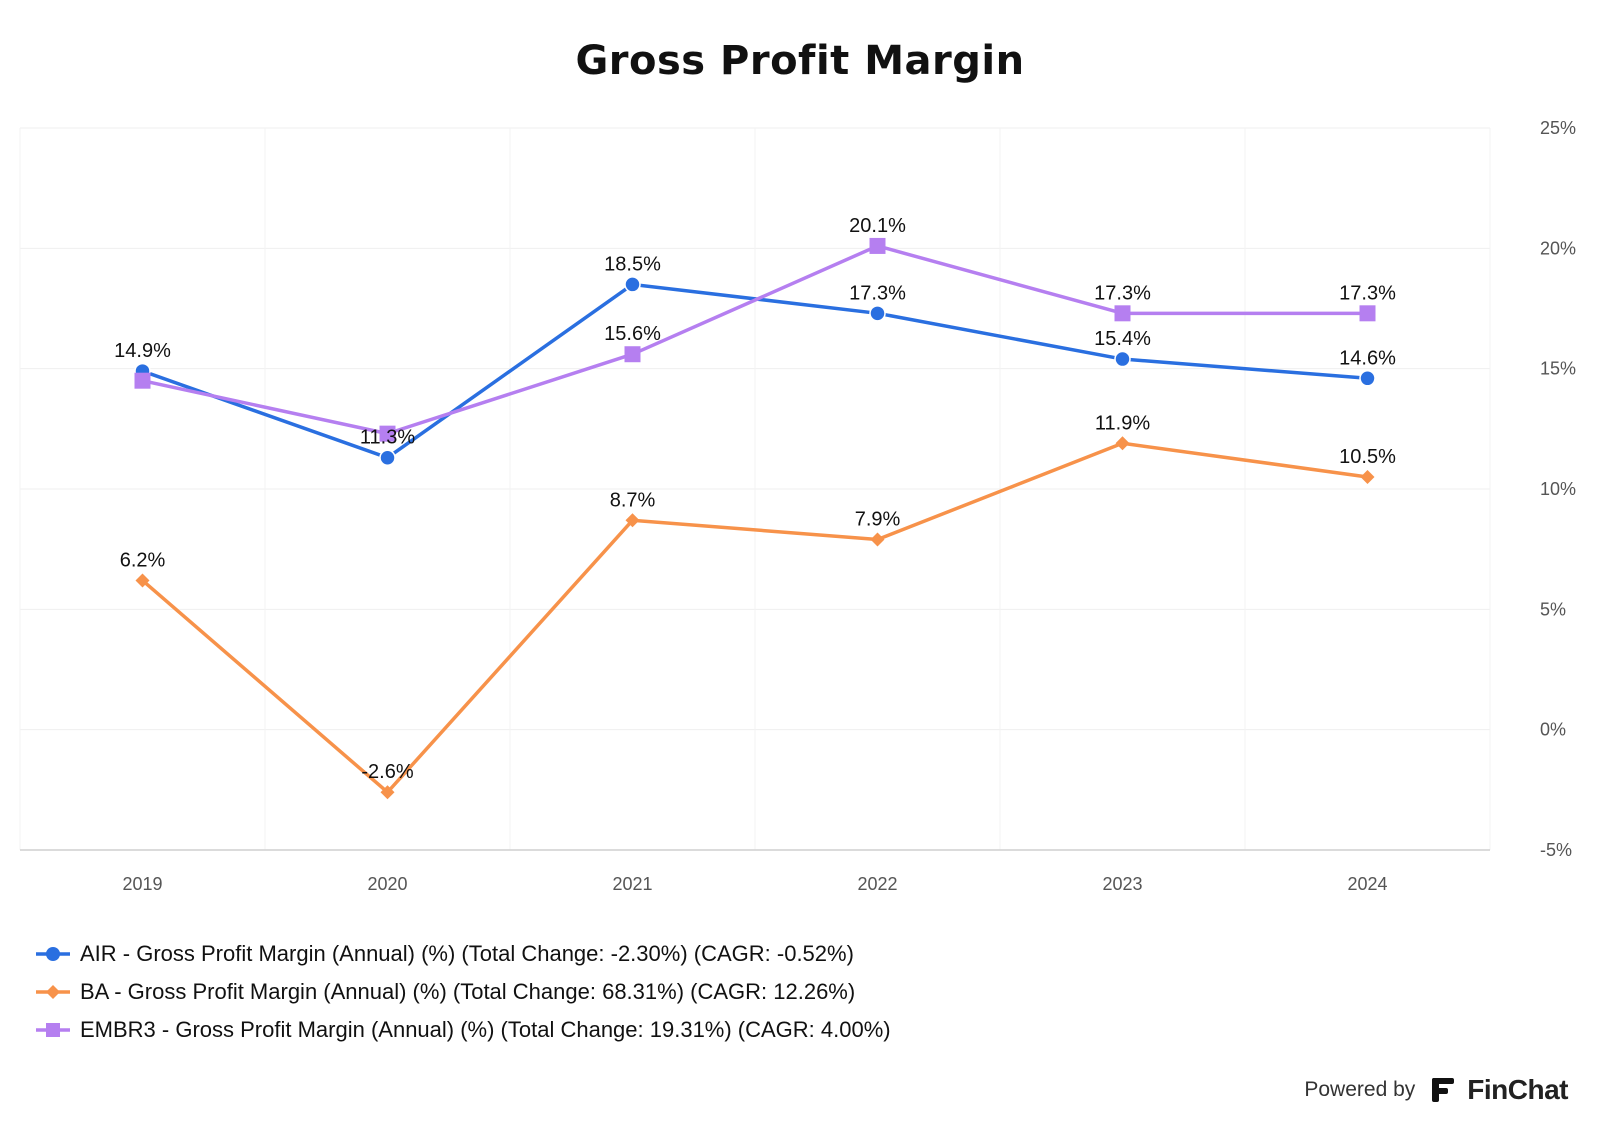 Image resolution: width=1600 pixels, height=1134 pixels. What do you see at coordinates (1367, 358) in the screenshot?
I see `data-label: 14.6%` at bounding box center [1367, 358].